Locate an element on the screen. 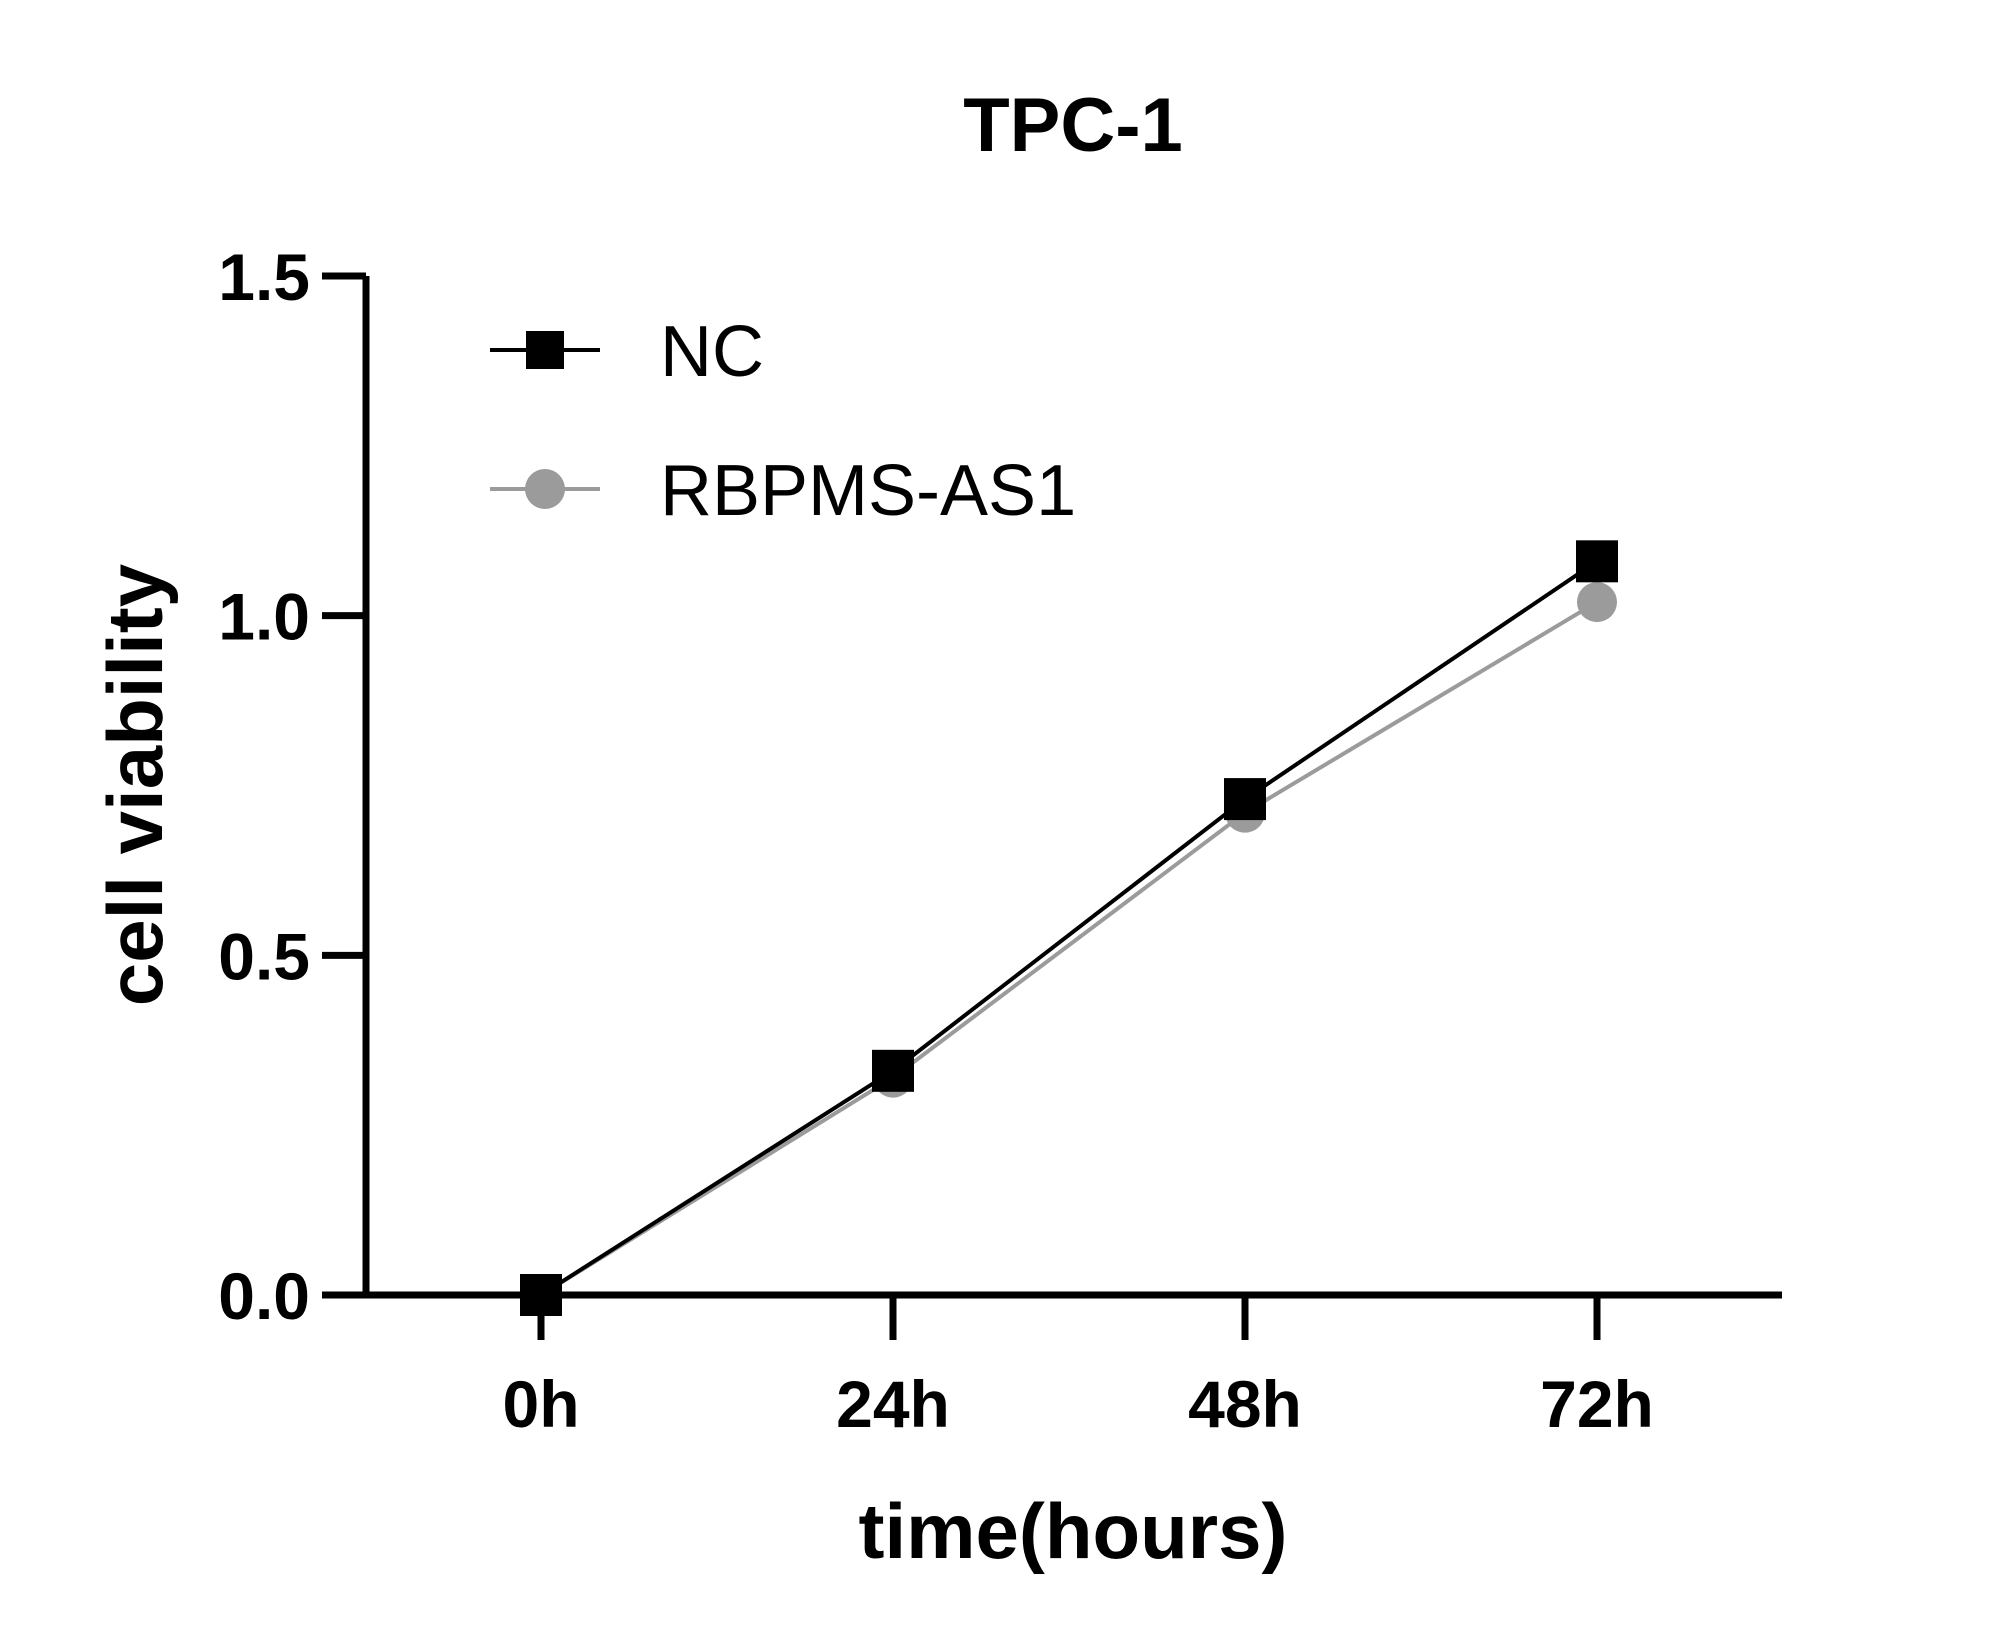  legend-label-rbpms-as1: RBPMS-AS1 is located at coordinates (868, 491).